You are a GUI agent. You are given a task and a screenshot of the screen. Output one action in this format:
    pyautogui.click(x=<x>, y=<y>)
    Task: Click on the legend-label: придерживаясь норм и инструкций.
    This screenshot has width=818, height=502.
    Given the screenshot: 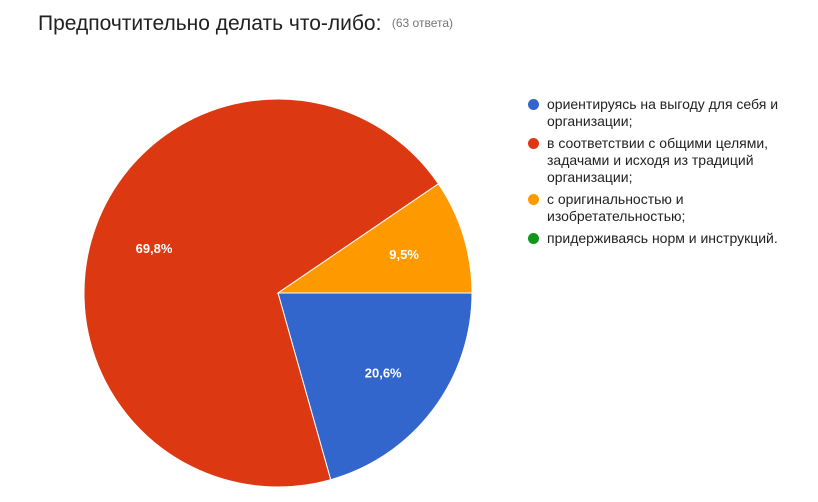 What is the action you would take?
    pyautogui.click(x=662, y=238)
    